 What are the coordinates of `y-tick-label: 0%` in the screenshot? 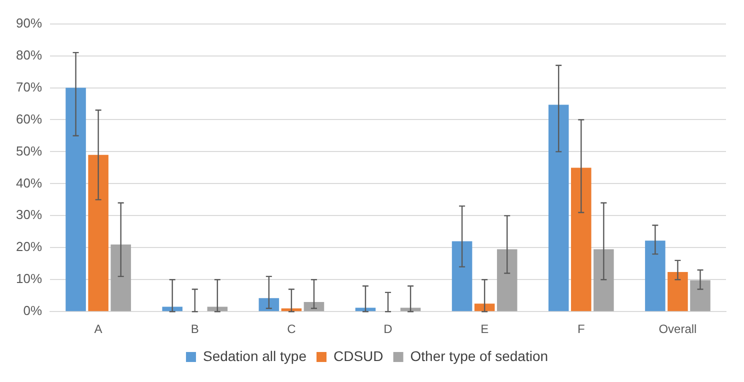 It's located at (32, 310).